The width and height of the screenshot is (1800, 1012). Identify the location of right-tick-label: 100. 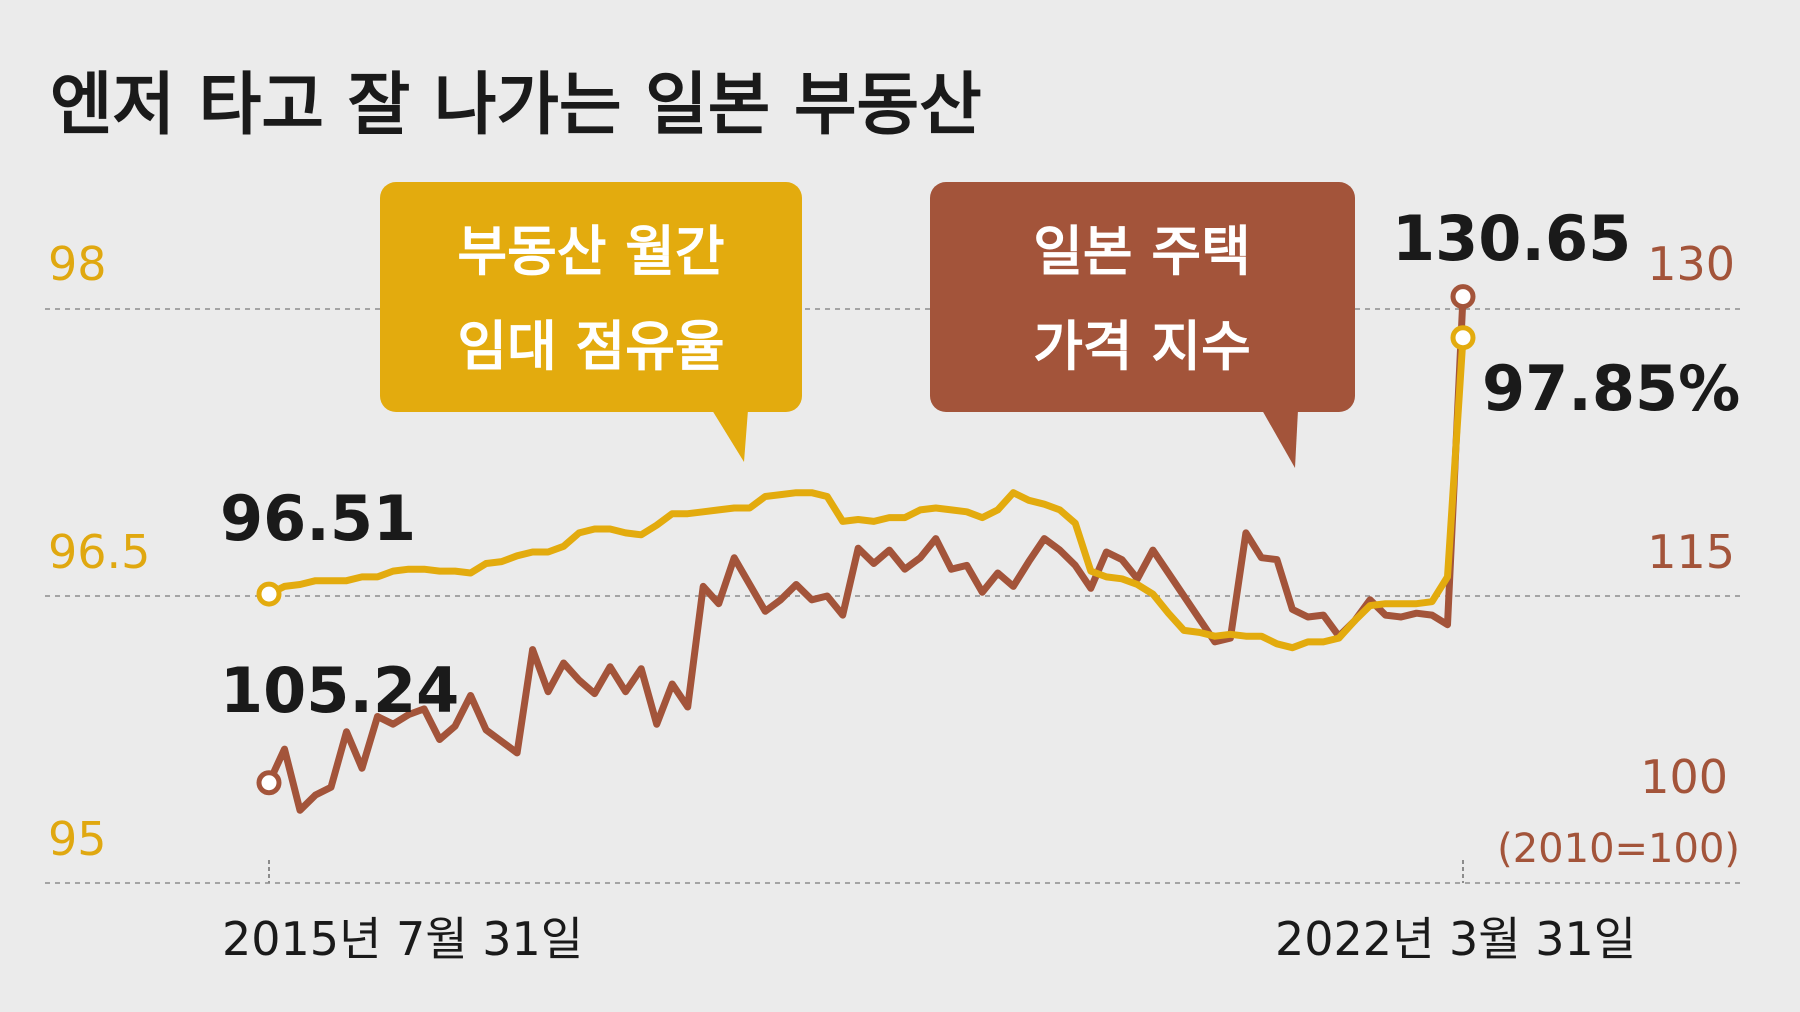
(1684, 777).